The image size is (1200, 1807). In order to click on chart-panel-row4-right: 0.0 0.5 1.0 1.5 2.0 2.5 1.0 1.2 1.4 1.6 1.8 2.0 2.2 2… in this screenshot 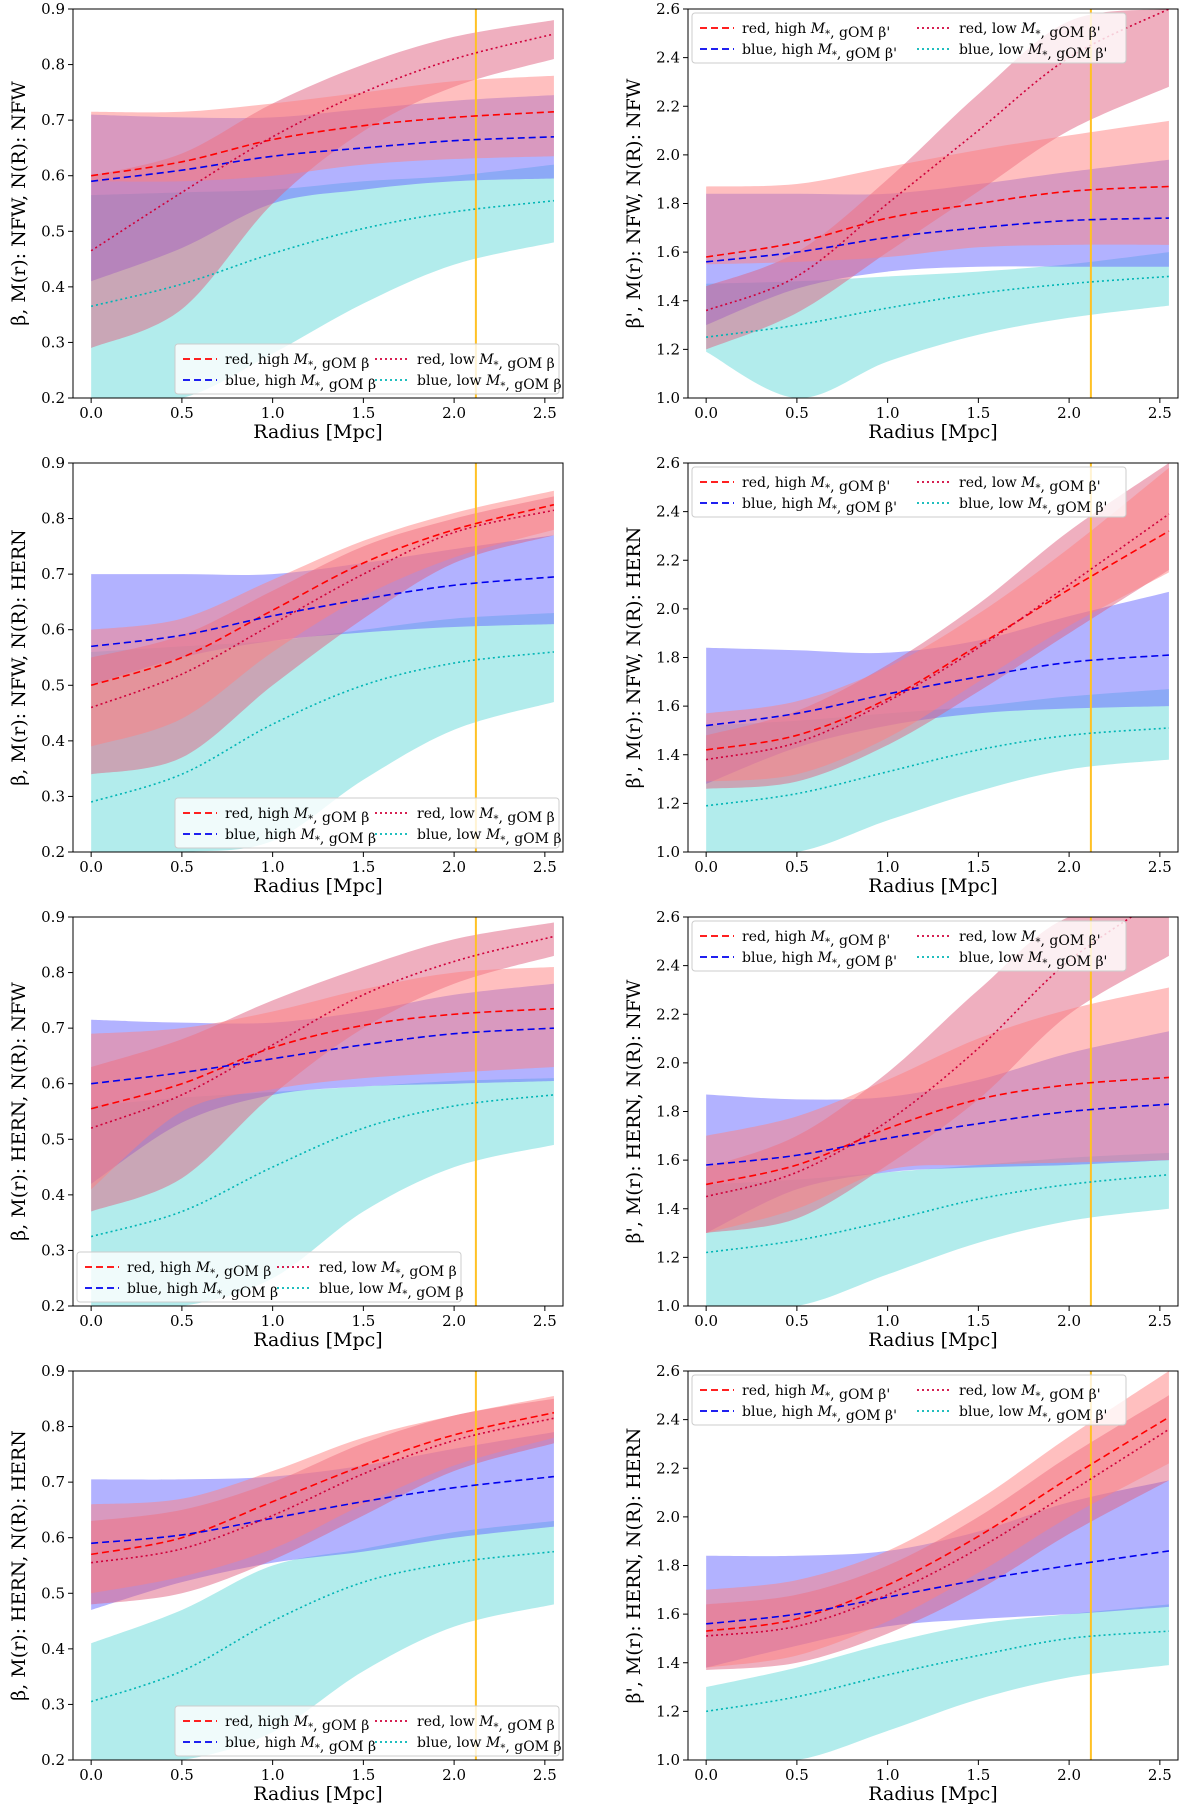, I will do `click(901, 1583)`.